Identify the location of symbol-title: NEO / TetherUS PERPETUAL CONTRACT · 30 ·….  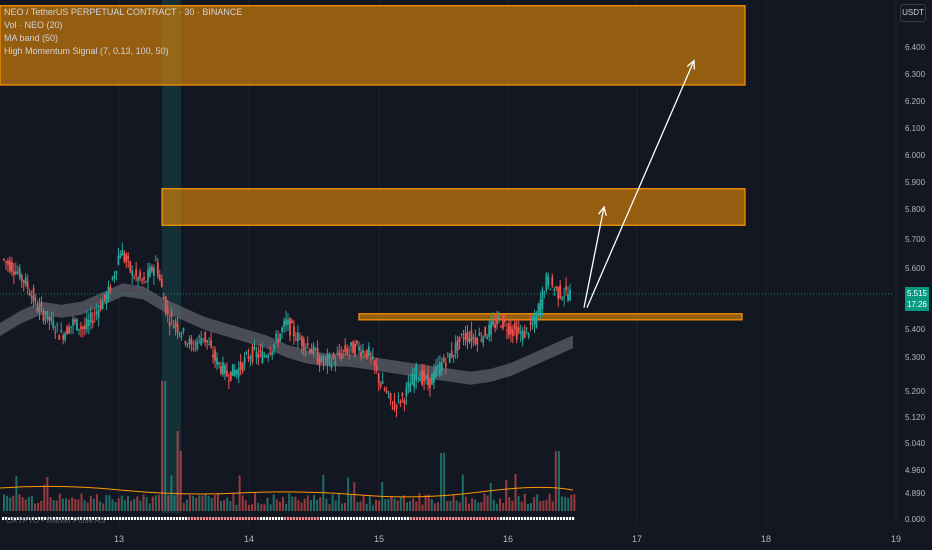
(123, 12).